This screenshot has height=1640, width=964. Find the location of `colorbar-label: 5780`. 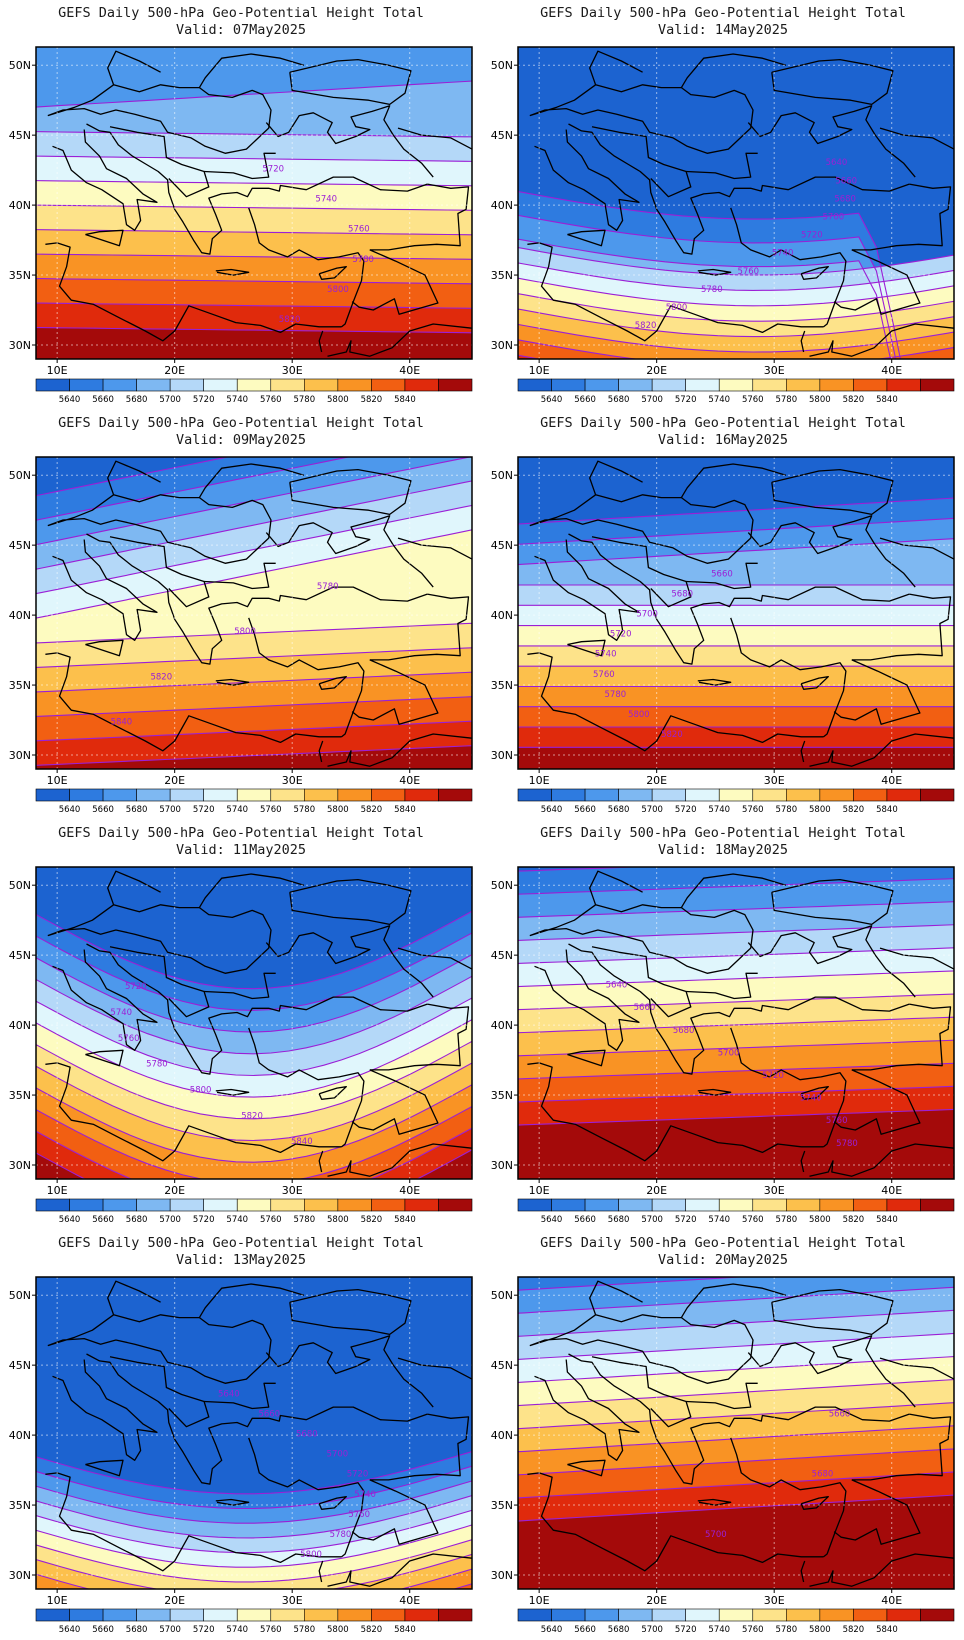

colorbar-label: 5780 is located at coordinates (786, 1630).